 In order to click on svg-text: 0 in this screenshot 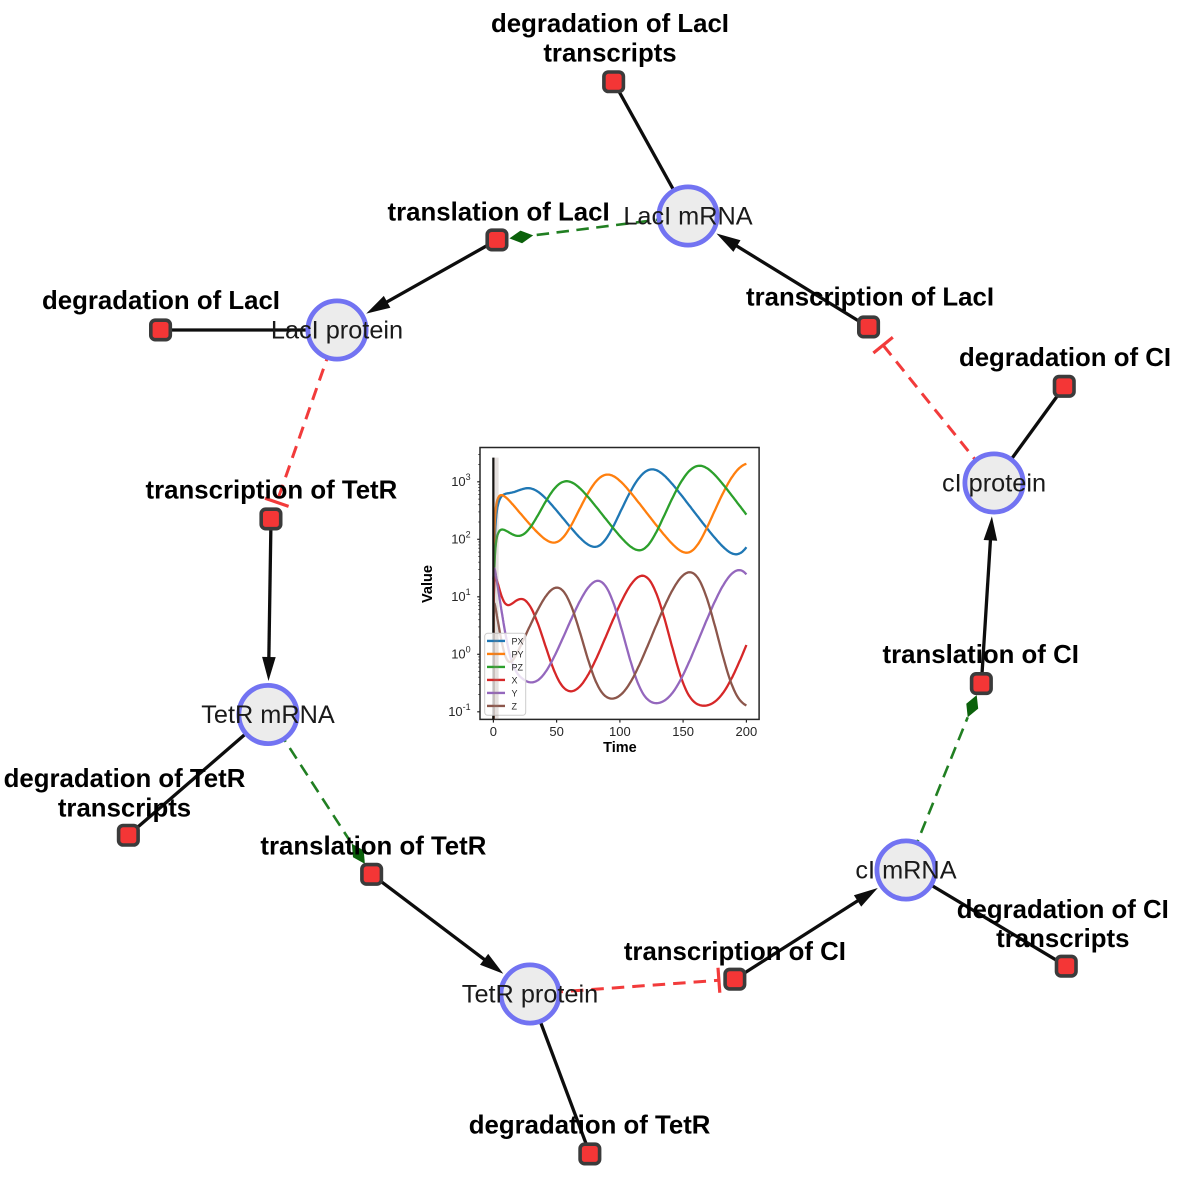, I will do `click(493, 731)`.